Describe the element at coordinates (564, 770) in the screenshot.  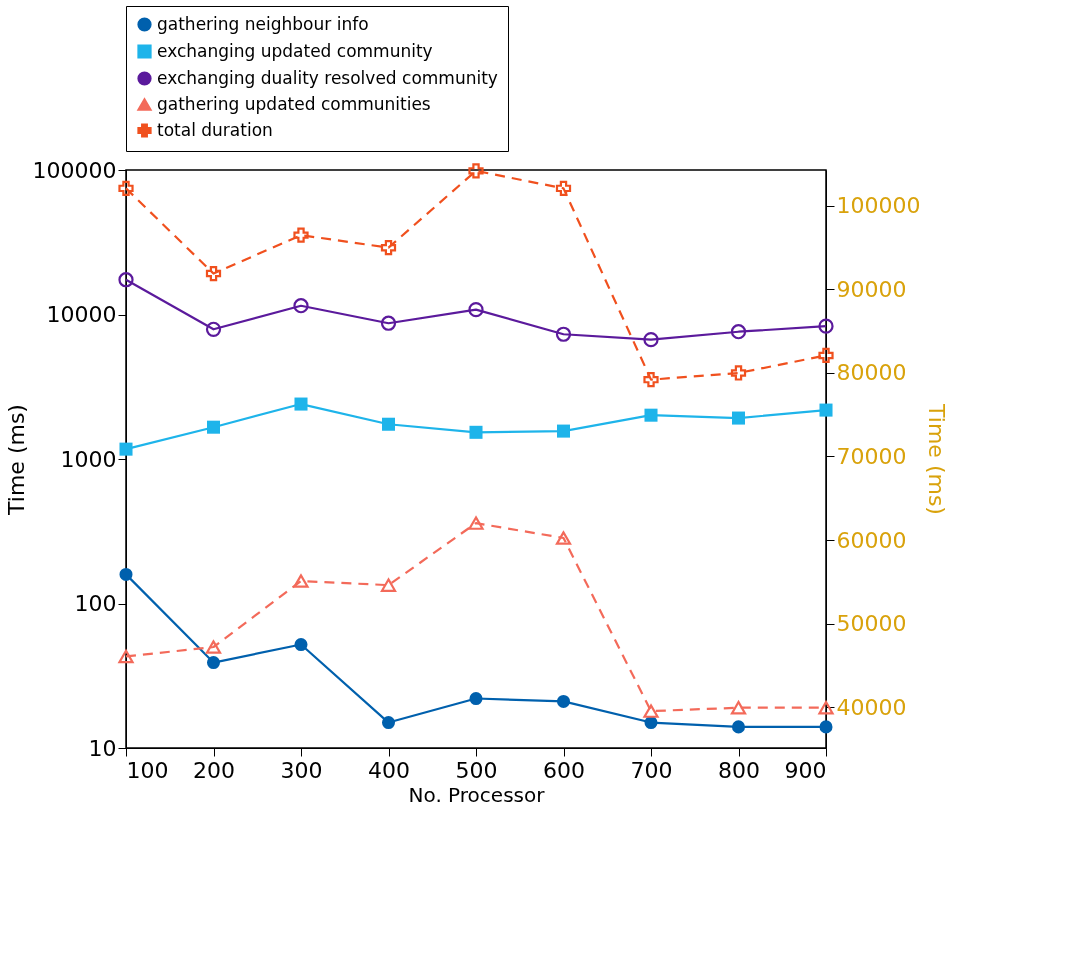
I see `x-tick-label: 600` at that location.